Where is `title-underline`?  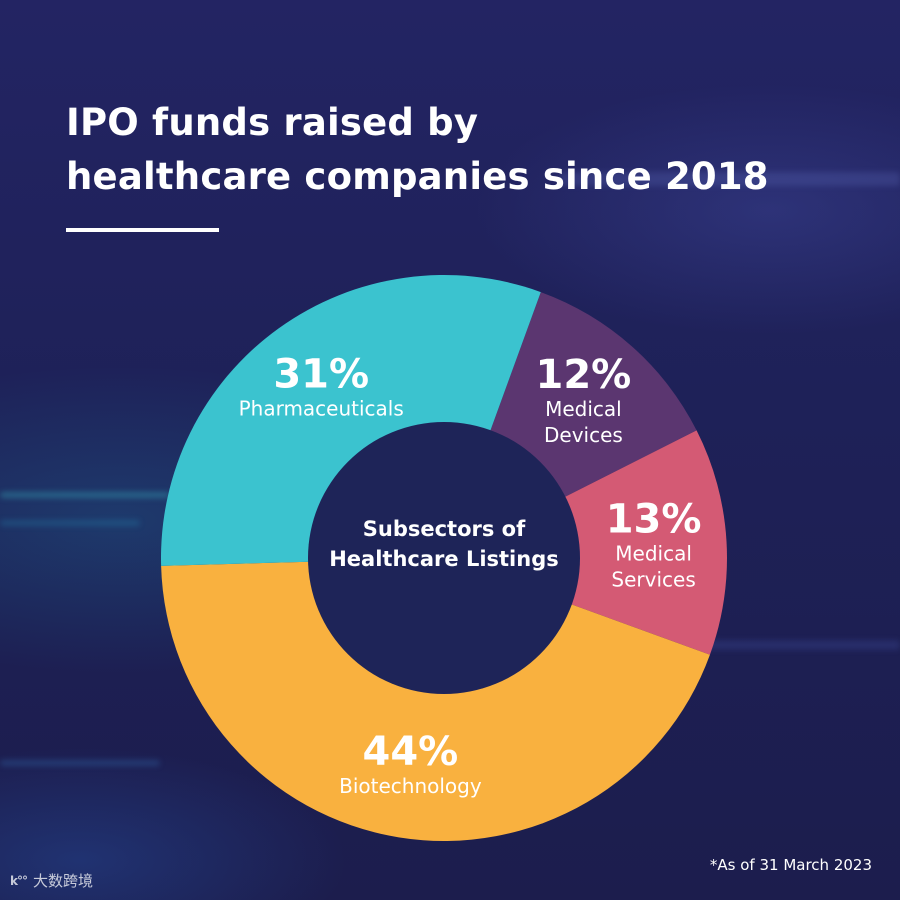
title-underline is located at coordinates (142, 230).